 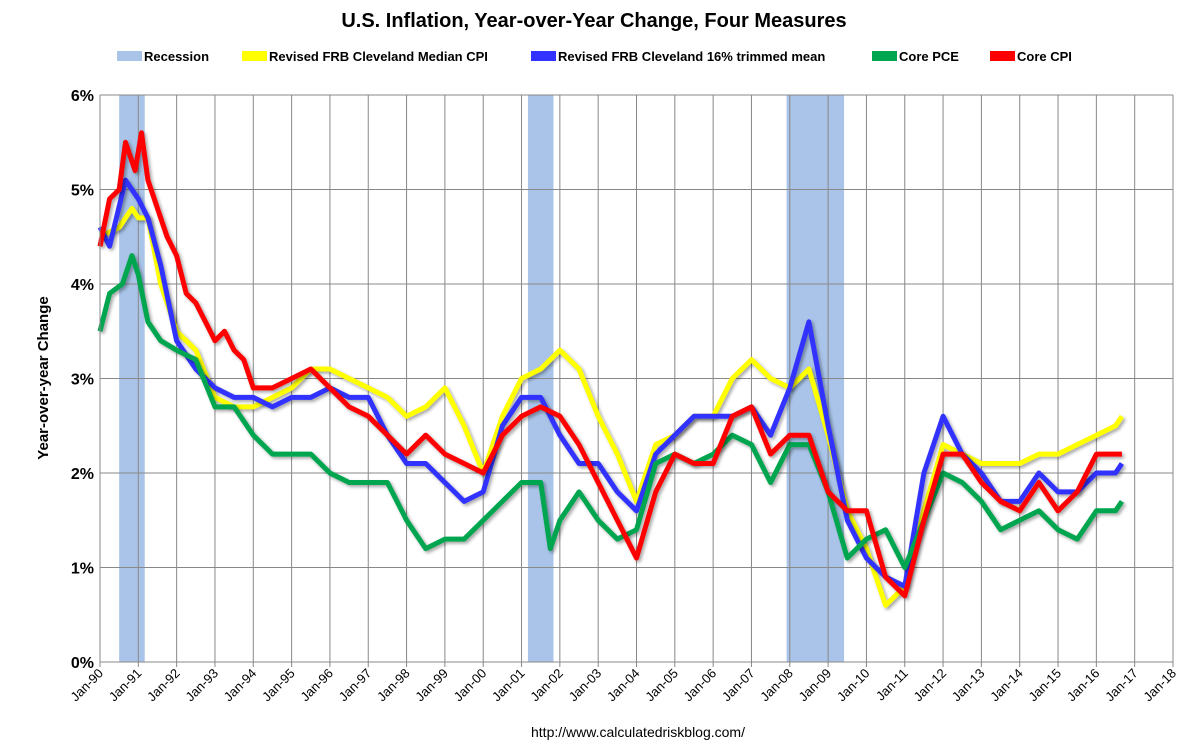 I want to click on y-tick-label: 5%, so click(x=82, y=191).